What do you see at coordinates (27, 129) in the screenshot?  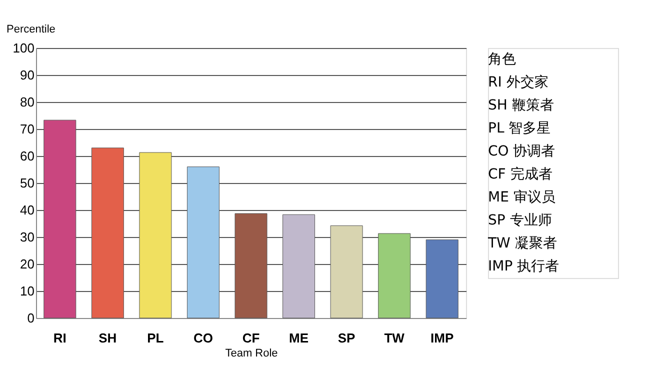 I see `y-tick-label: 70` at bounding box center [27, 129].